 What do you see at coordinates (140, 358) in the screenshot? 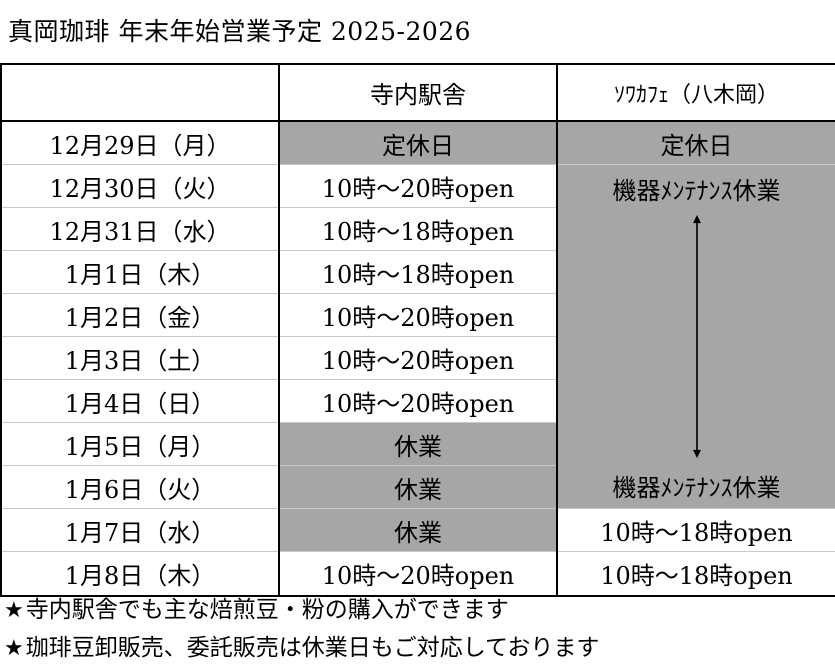
I see `date-cell: 1月3日（土）` at bounding box center [140, 358].